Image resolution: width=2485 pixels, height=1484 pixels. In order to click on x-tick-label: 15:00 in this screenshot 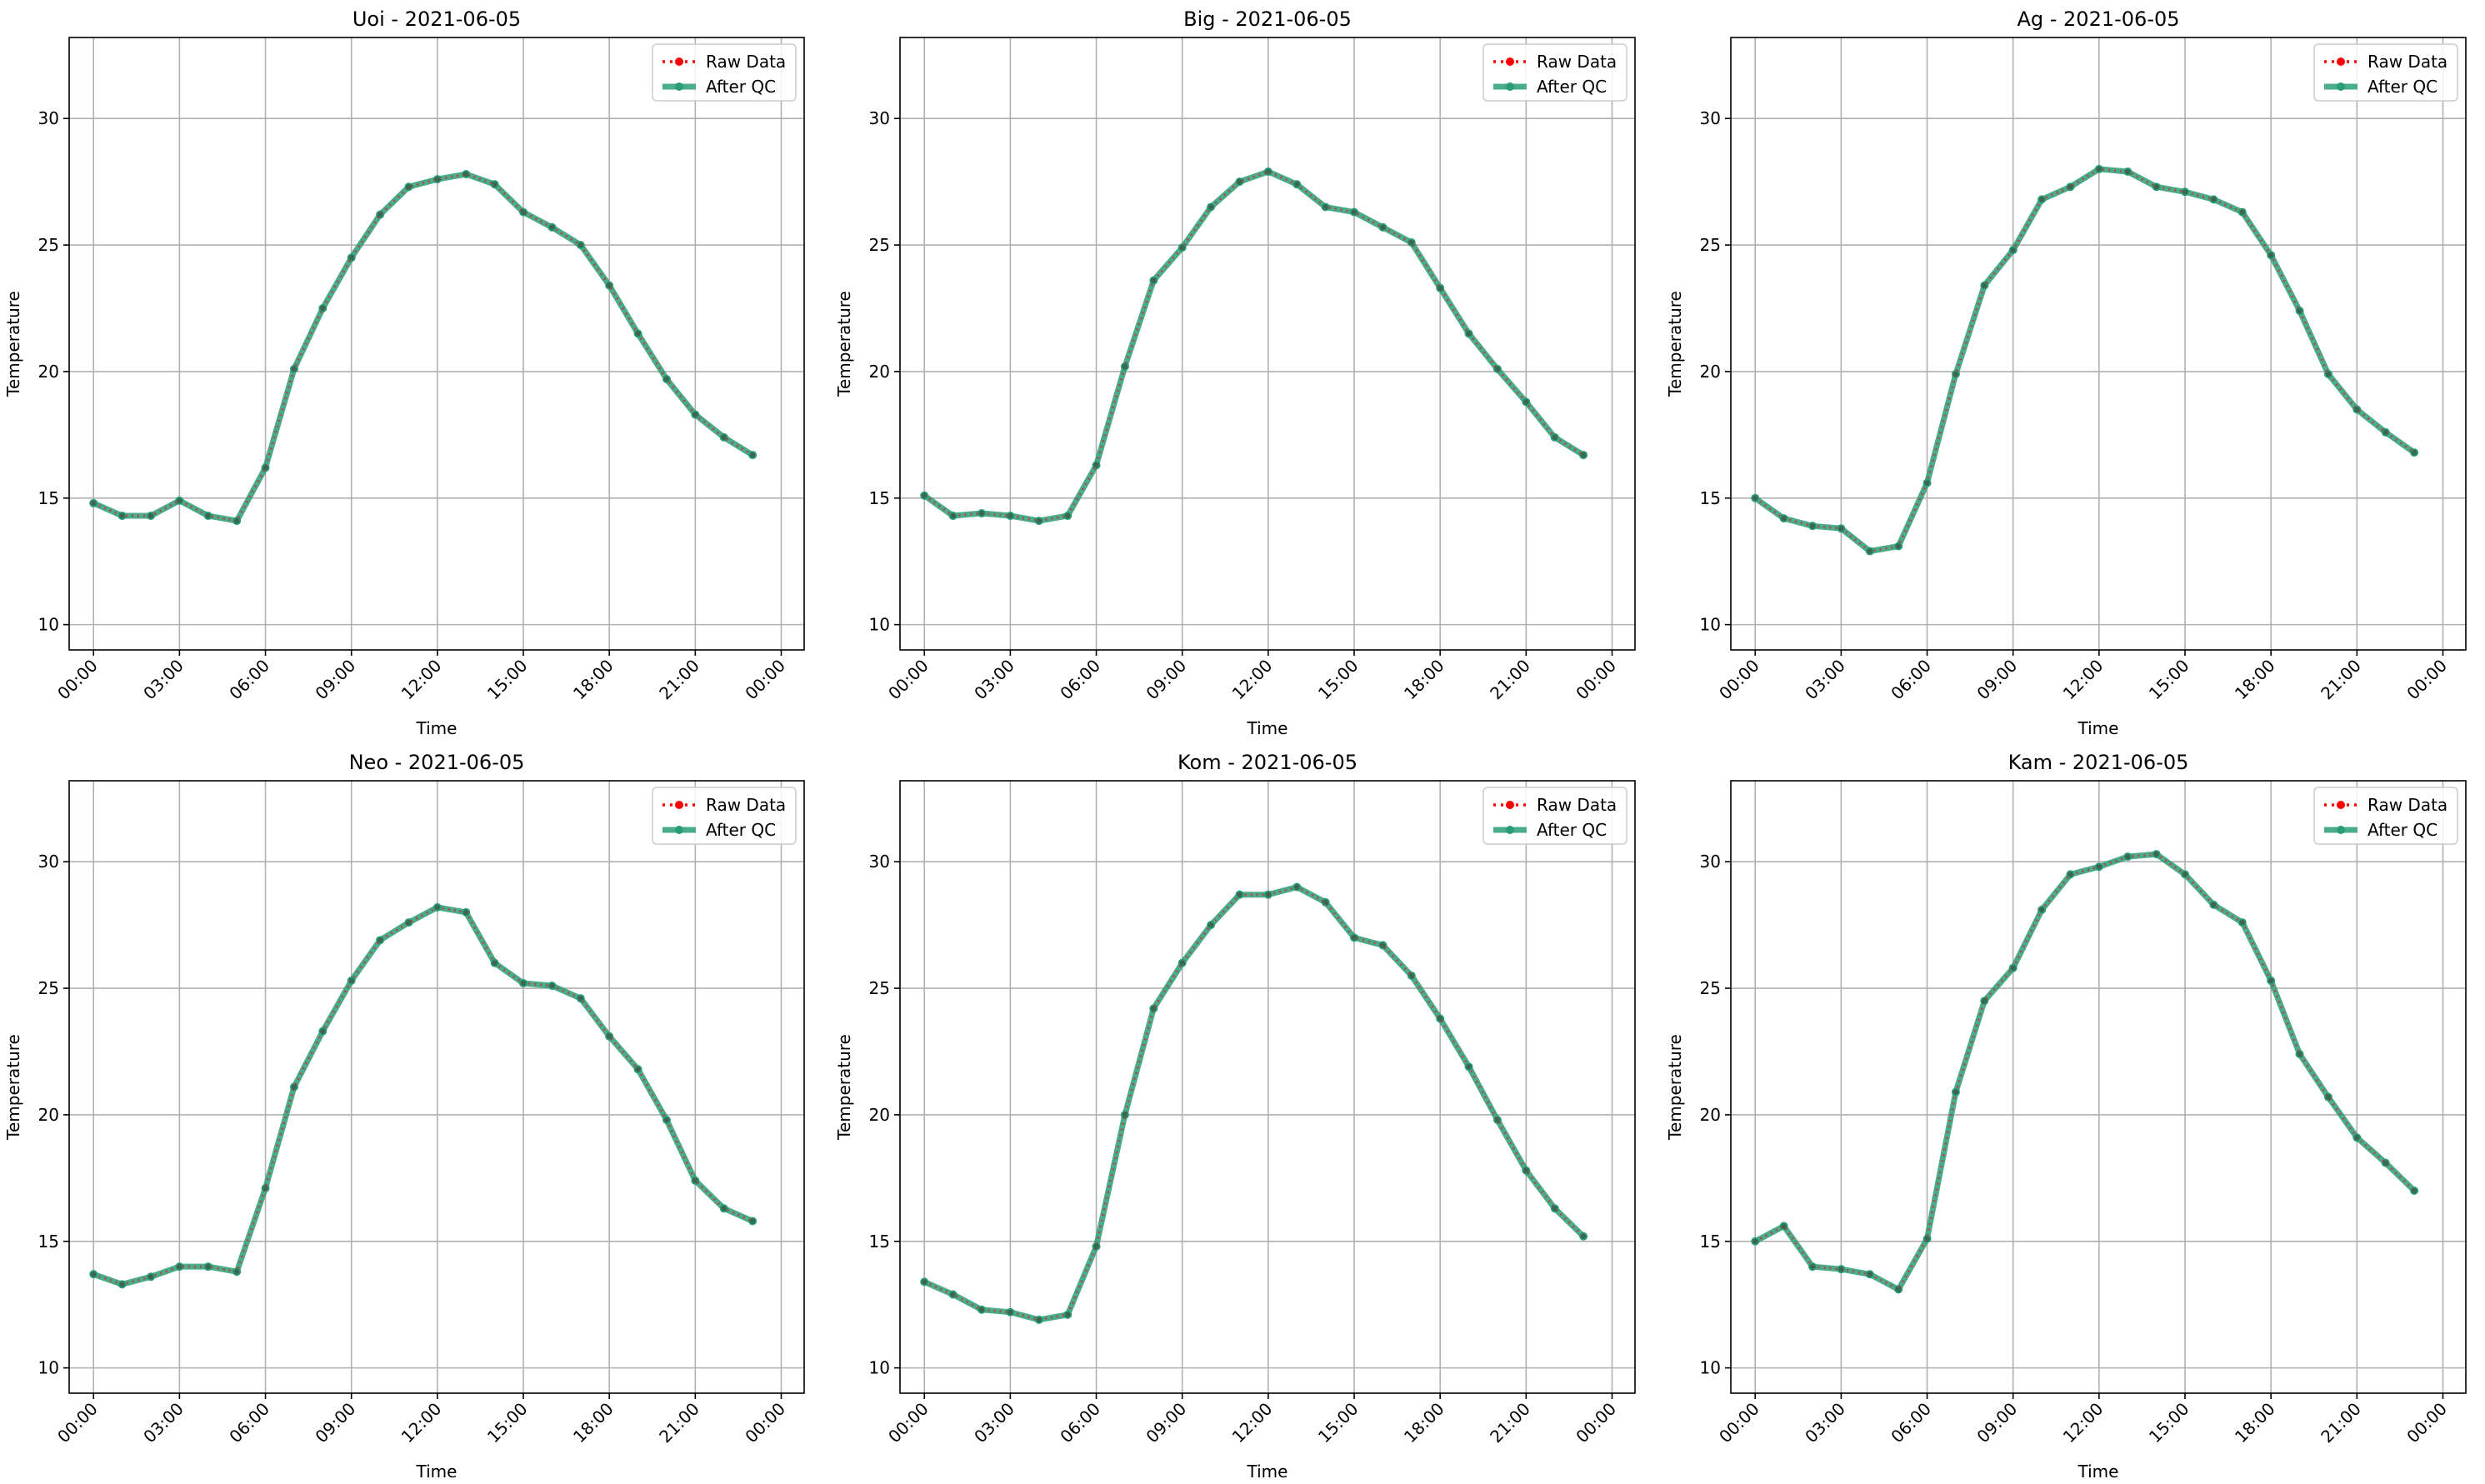, I will do `click(1338, 680)`.